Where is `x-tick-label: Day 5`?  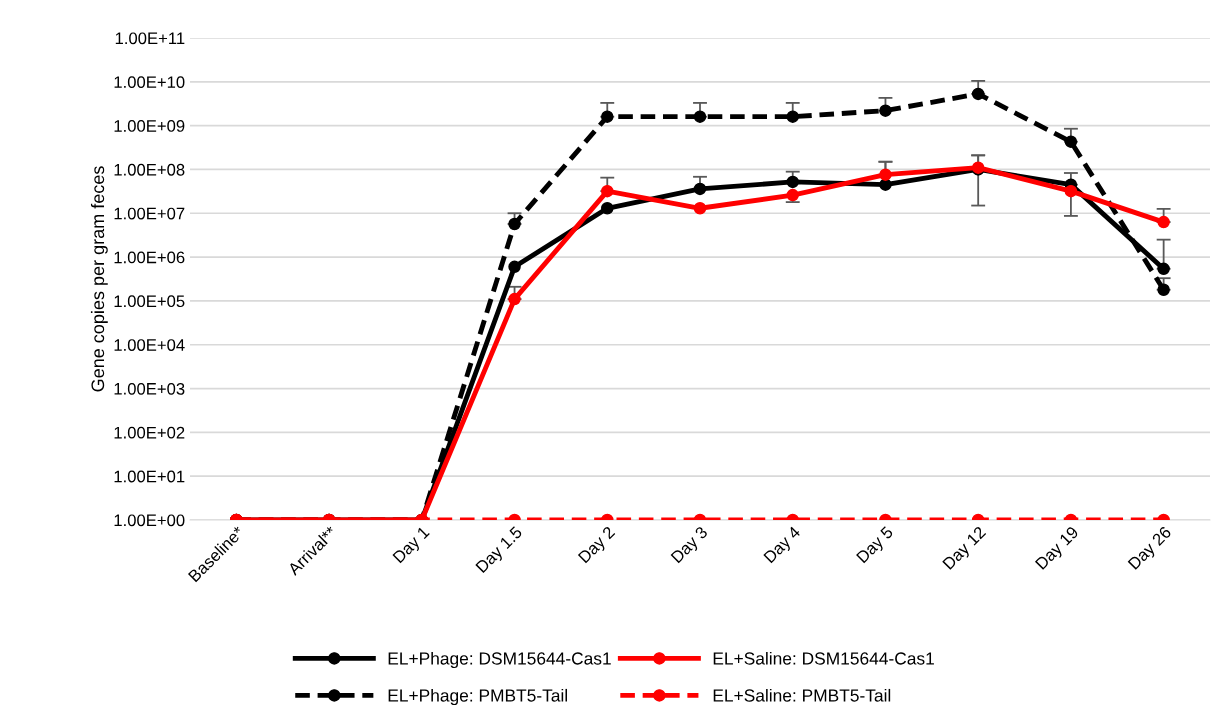 x-tick-label: Day 5 is located at coordinates (876, 545).